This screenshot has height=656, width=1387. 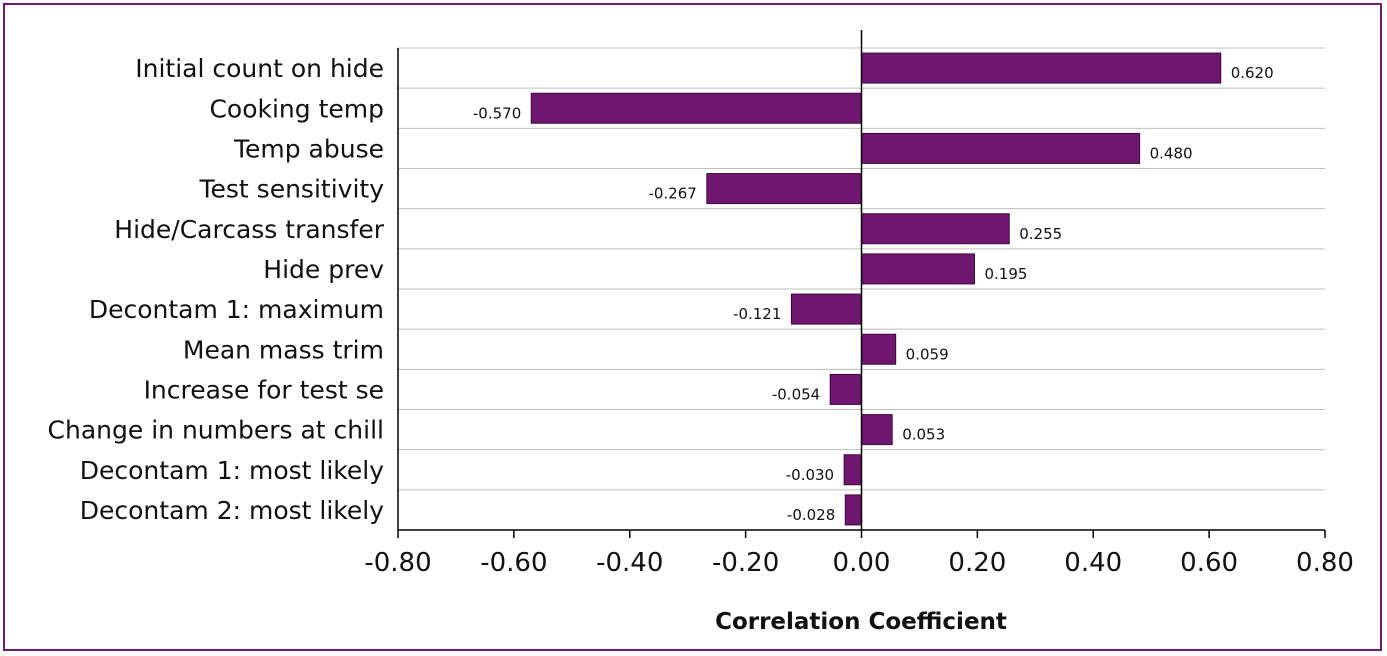 What do you see at coordinates (232, 470) in the screenshot?
I see `category-label: Decontam 1: most likely` at bounding box center [232, 470].